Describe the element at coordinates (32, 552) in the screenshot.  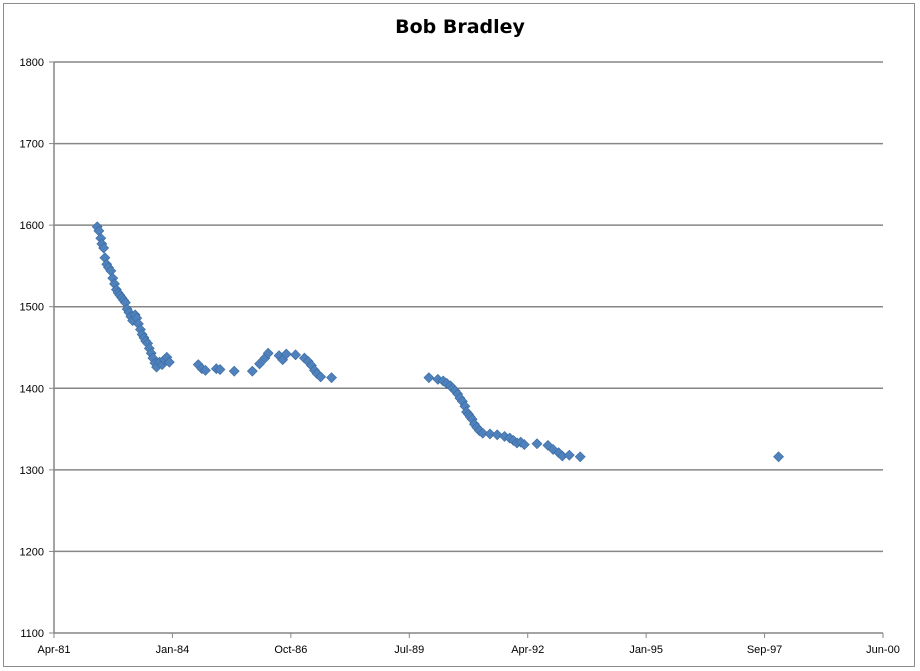
I see `y-tick-label: 1200` at that location.